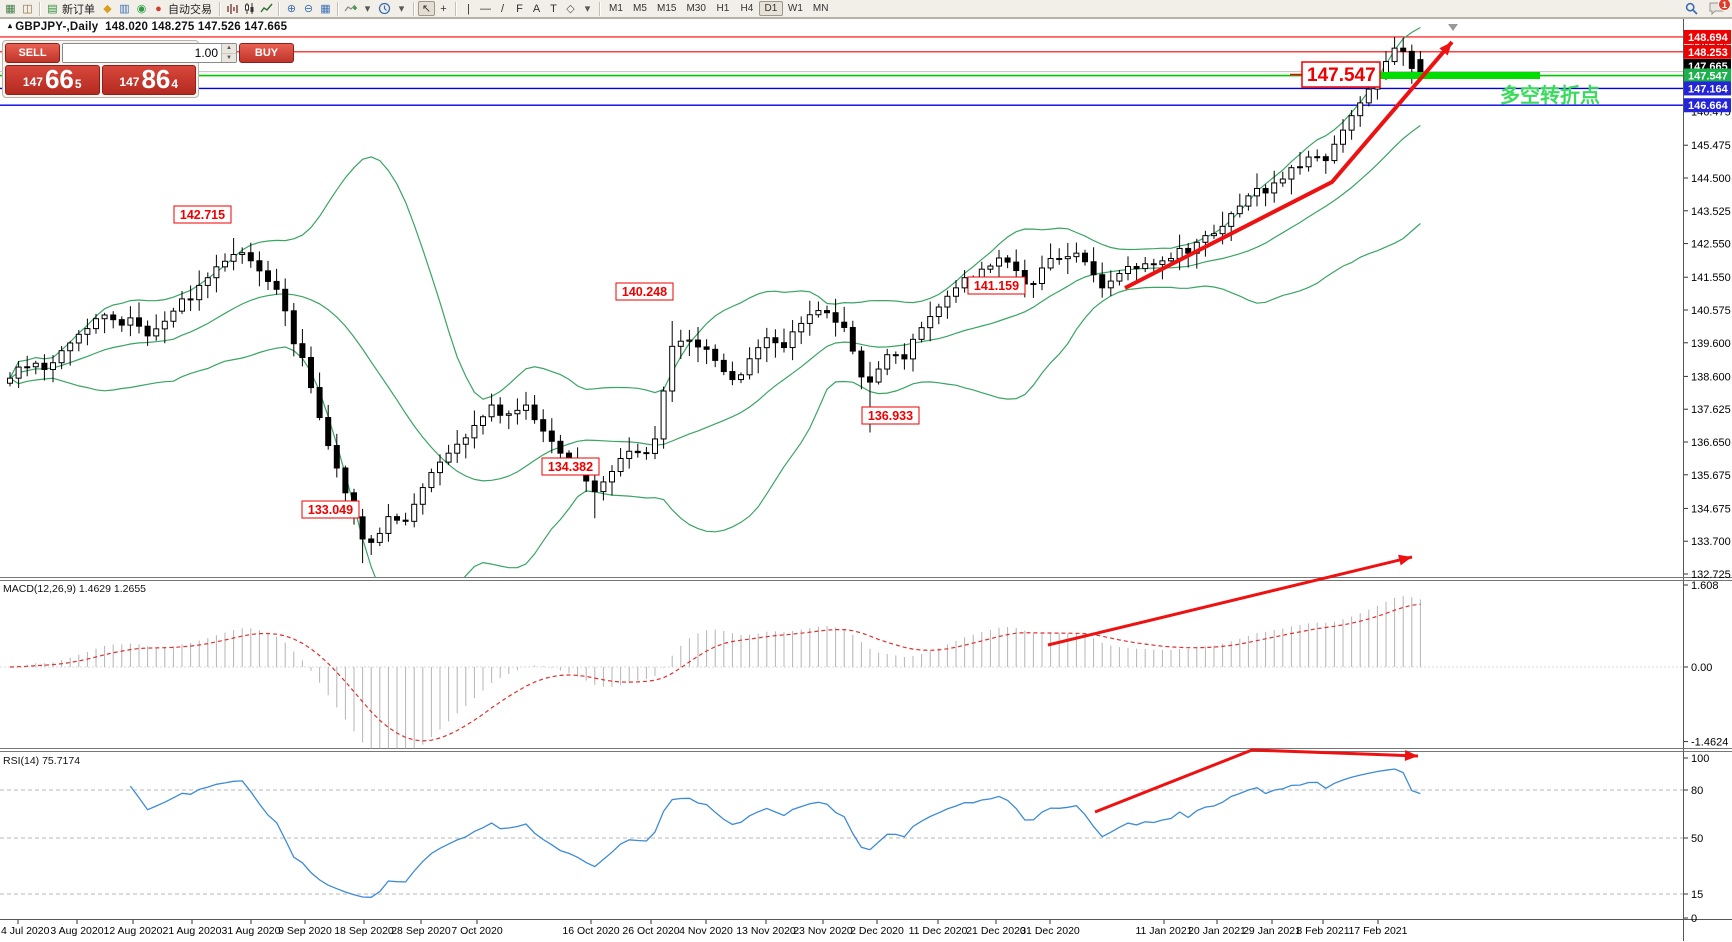 The width and height of the screenshot is (1732, 942). What do you see at coordinates (723, 8) in the screenshot?
I see `tf-h1-button: H1` at bounding box center [723, 8].